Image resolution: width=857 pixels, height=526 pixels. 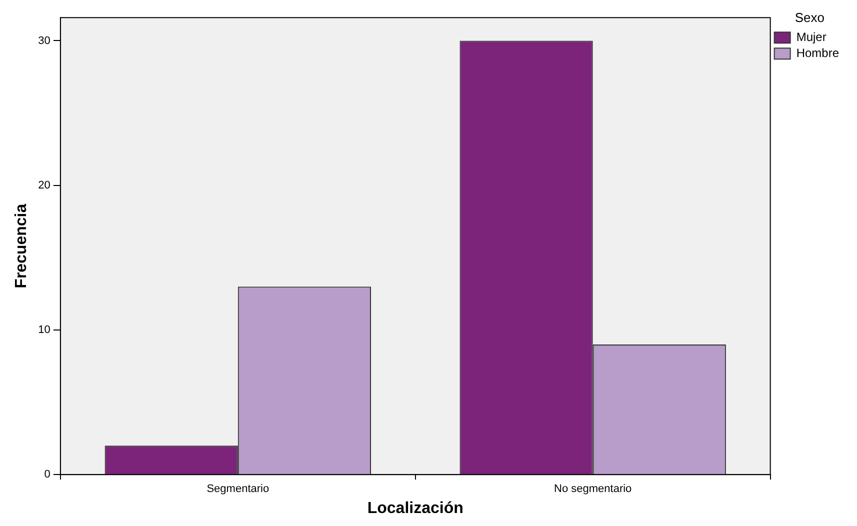 I want to click on y-axis-title: Frecuencia, so click(x=21, y=246).